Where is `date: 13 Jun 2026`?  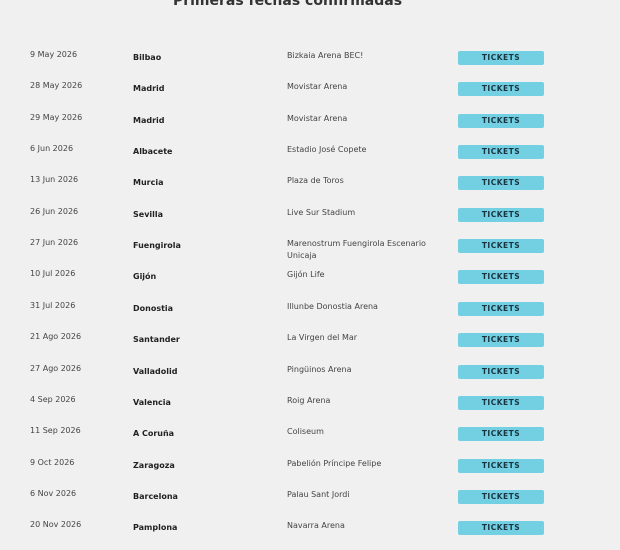
date: 13 Jun 2026 is located at coordinates (54, 180).